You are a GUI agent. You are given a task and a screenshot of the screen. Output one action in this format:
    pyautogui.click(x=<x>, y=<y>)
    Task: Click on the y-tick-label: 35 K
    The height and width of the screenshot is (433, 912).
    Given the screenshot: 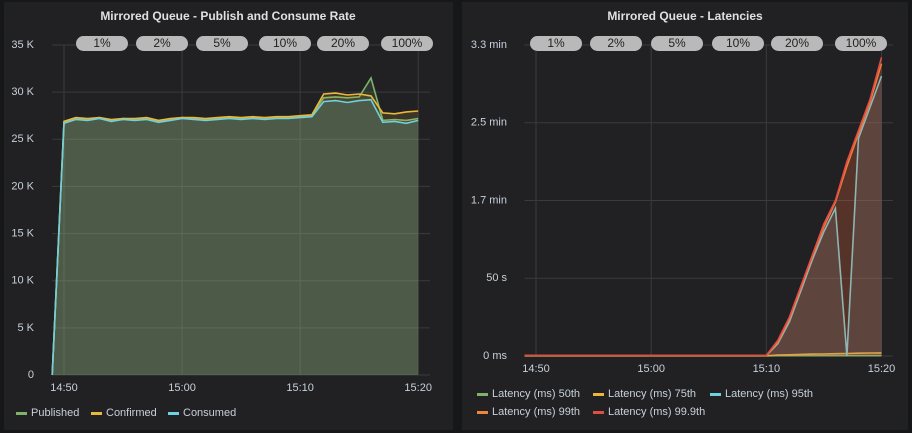 What is the action you would take?
    pyautogui.click(x=22, y=45)
    